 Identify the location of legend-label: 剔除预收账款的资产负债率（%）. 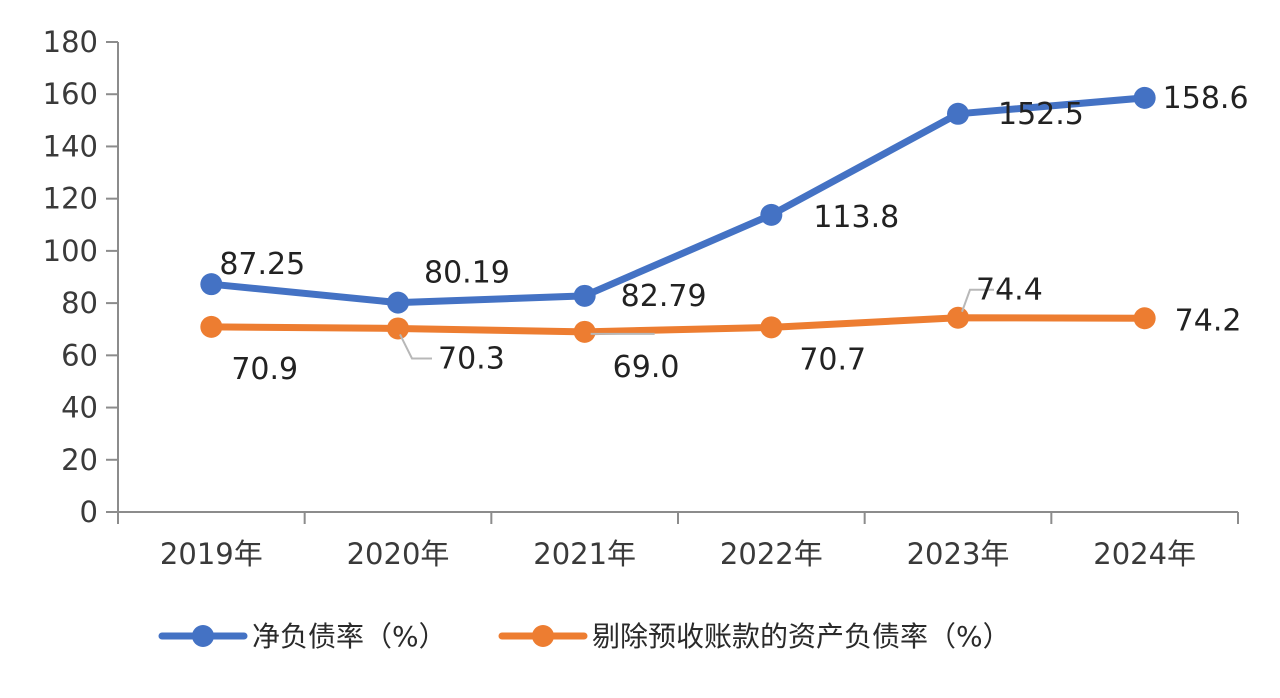
(801, 636).